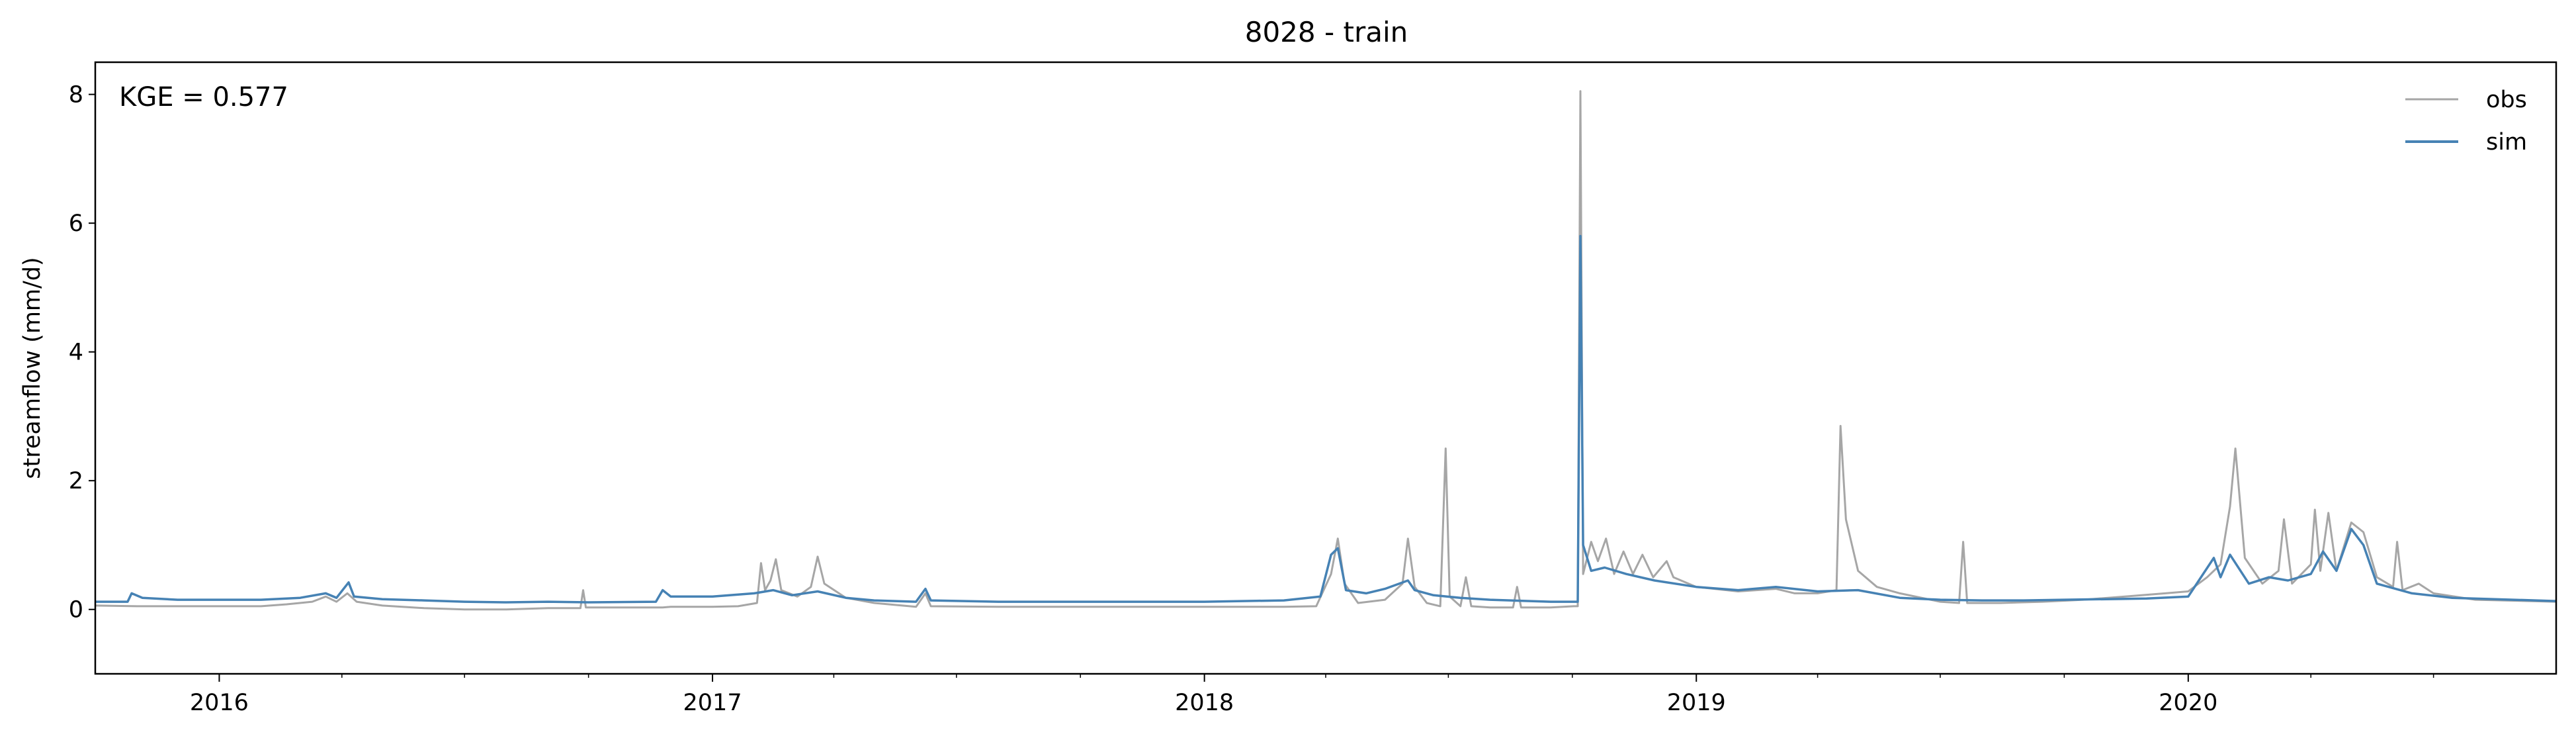 The image size is (2576, 740). Describe the element at coordinates (1312, 695) in the screenshot. I see `x-axis: 2016 2017 2018 2019 2020` at that location.